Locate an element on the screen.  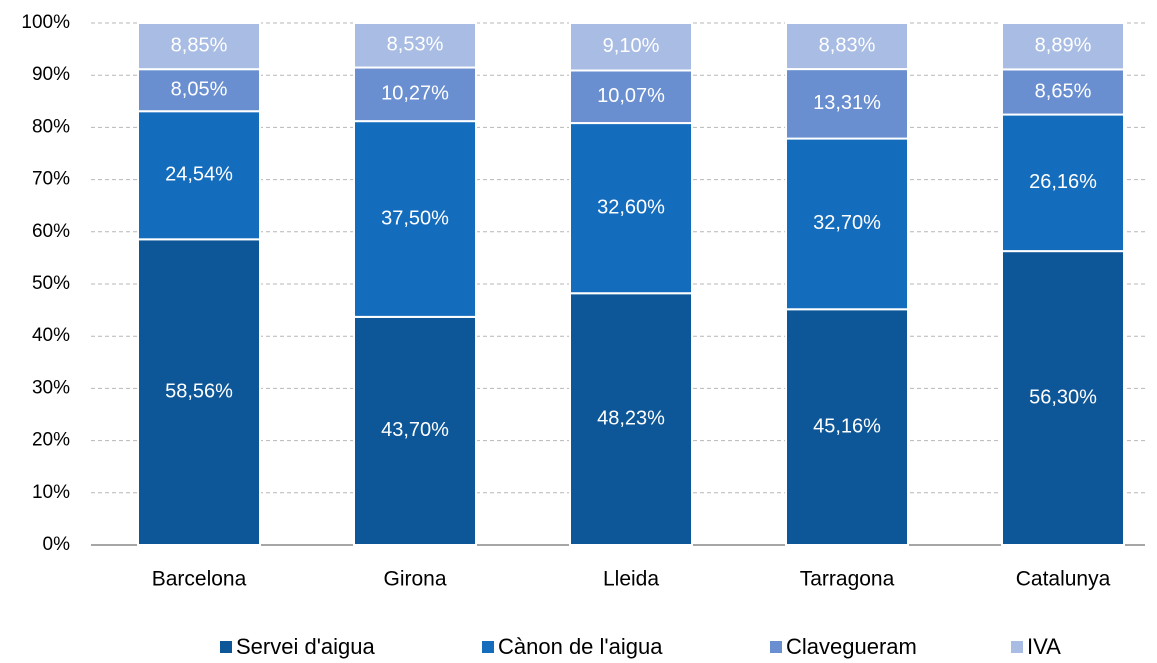
data-label: 10,07% is located at coordinates (631, 96).